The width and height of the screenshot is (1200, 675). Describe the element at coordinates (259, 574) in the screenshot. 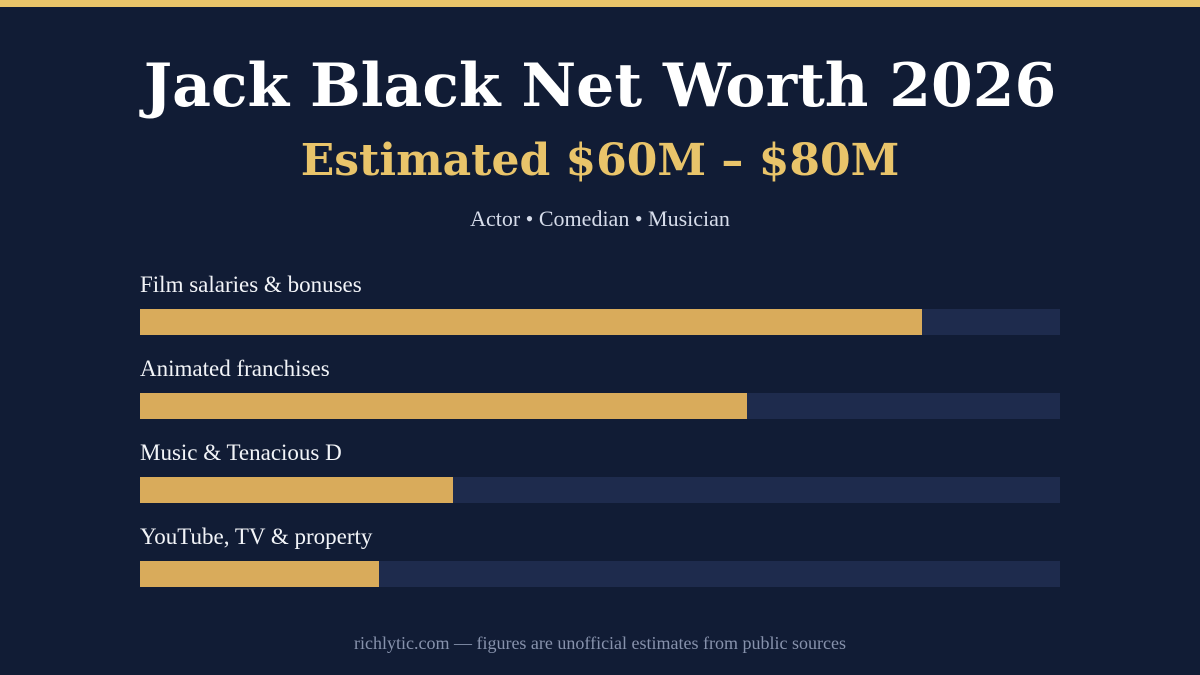

I see `bar-fill-youtube-tv` at that location.